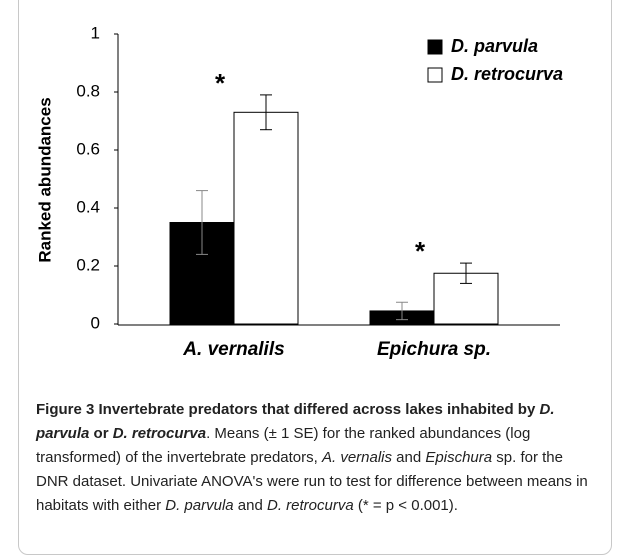 The height and width of the screenshot is (558, 631). I want to click on y-tick-label: 0, so click(95, 322).